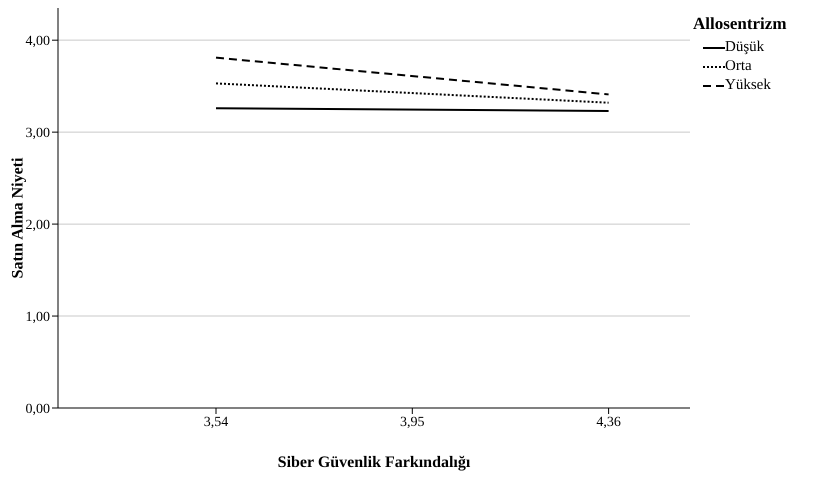  What do you see at coordinates (608, 422) in the screenshot?
I see `x-tick-label: 4,36` at bounding box center [608, 422].